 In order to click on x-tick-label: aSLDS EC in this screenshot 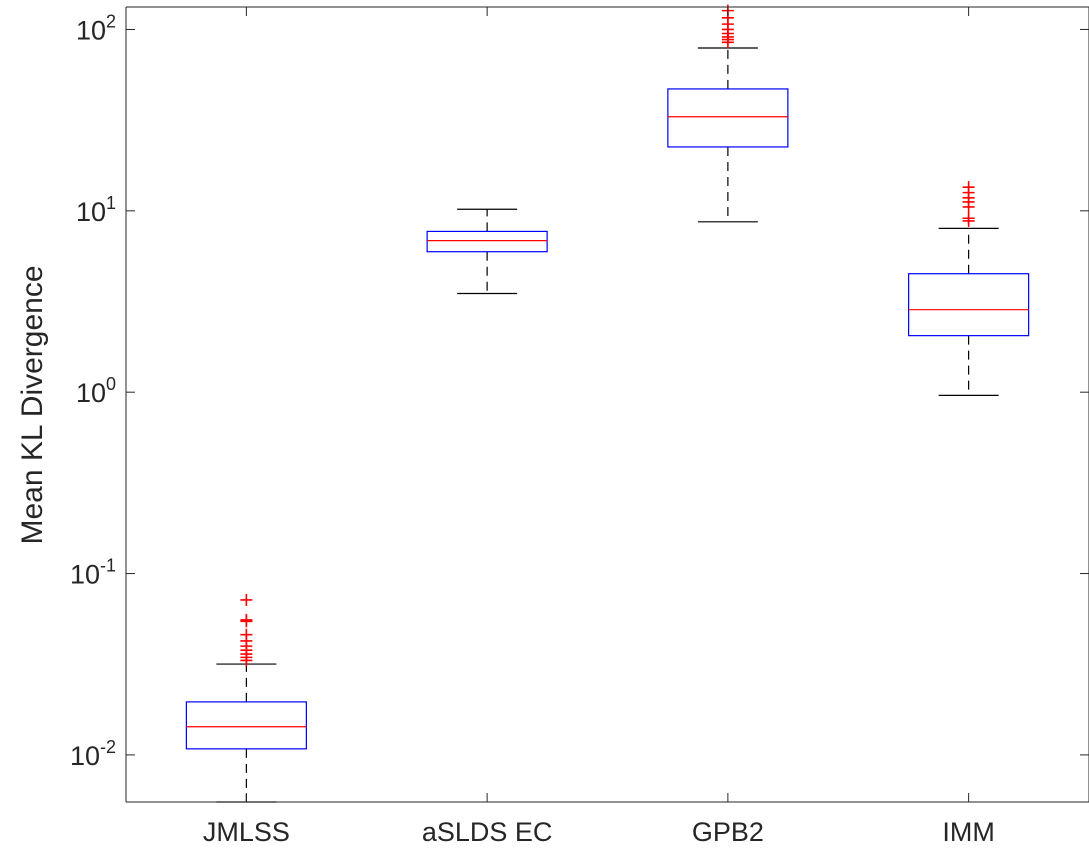, I will do `click(487, 832)`.